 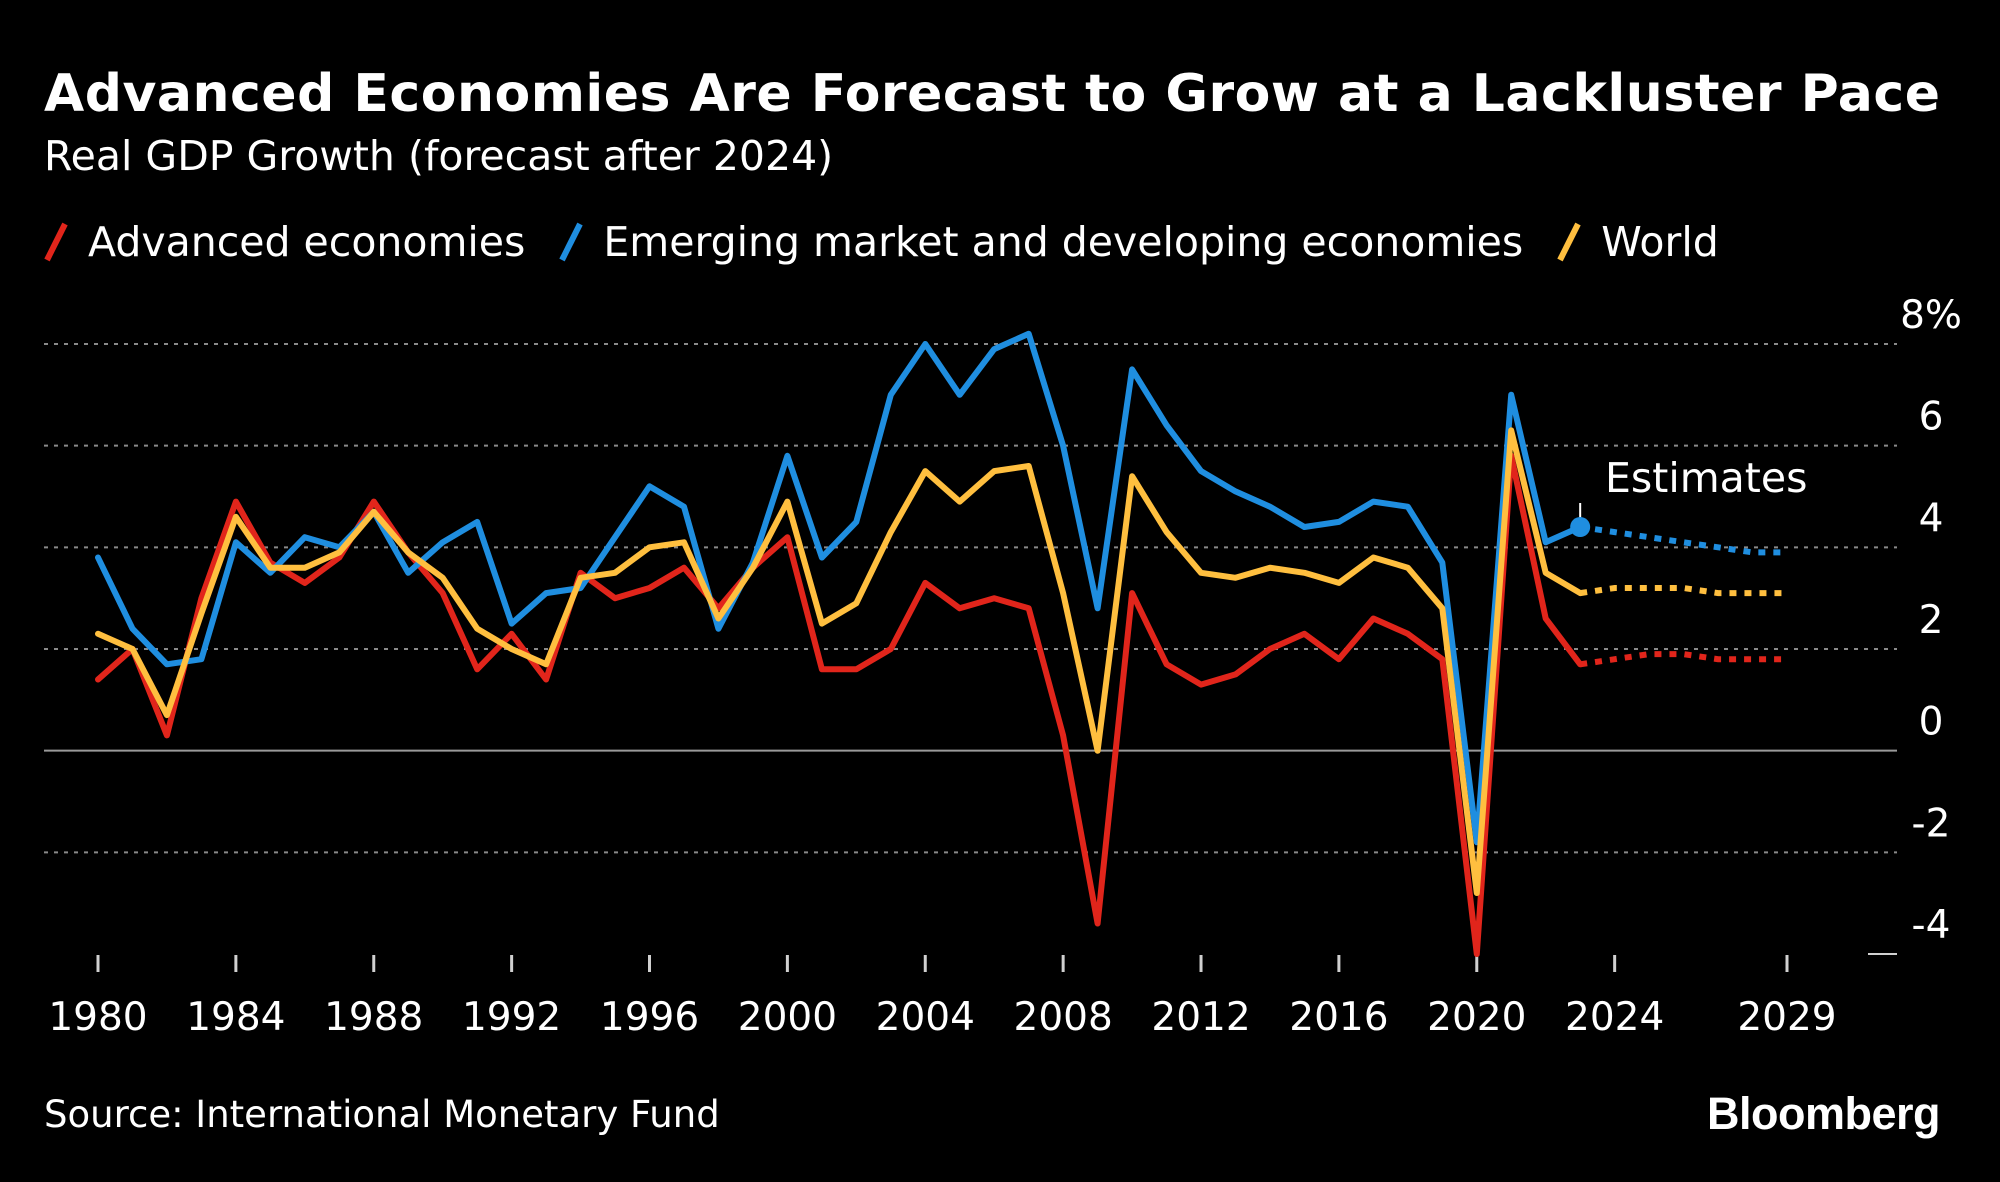 I want to click on x-tick-label: 1984, so click(x=235, y=1017).